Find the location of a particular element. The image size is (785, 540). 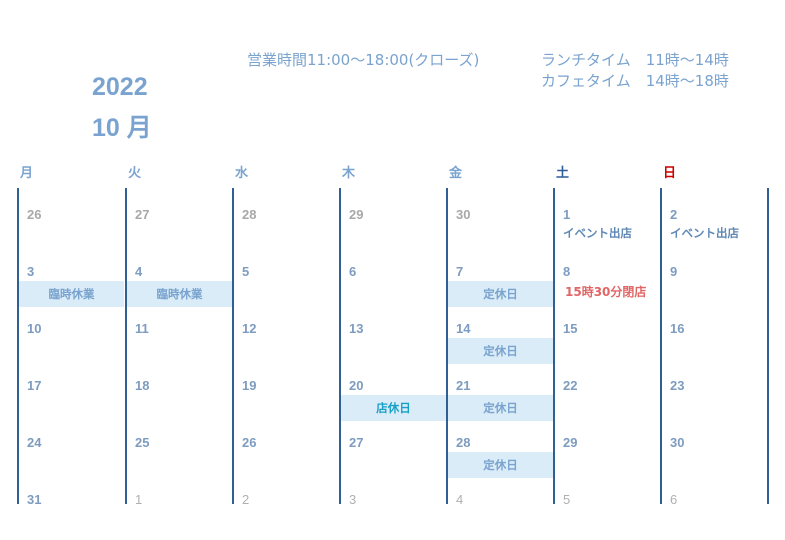

day-number: 8 is located at coordinates (567, 271).